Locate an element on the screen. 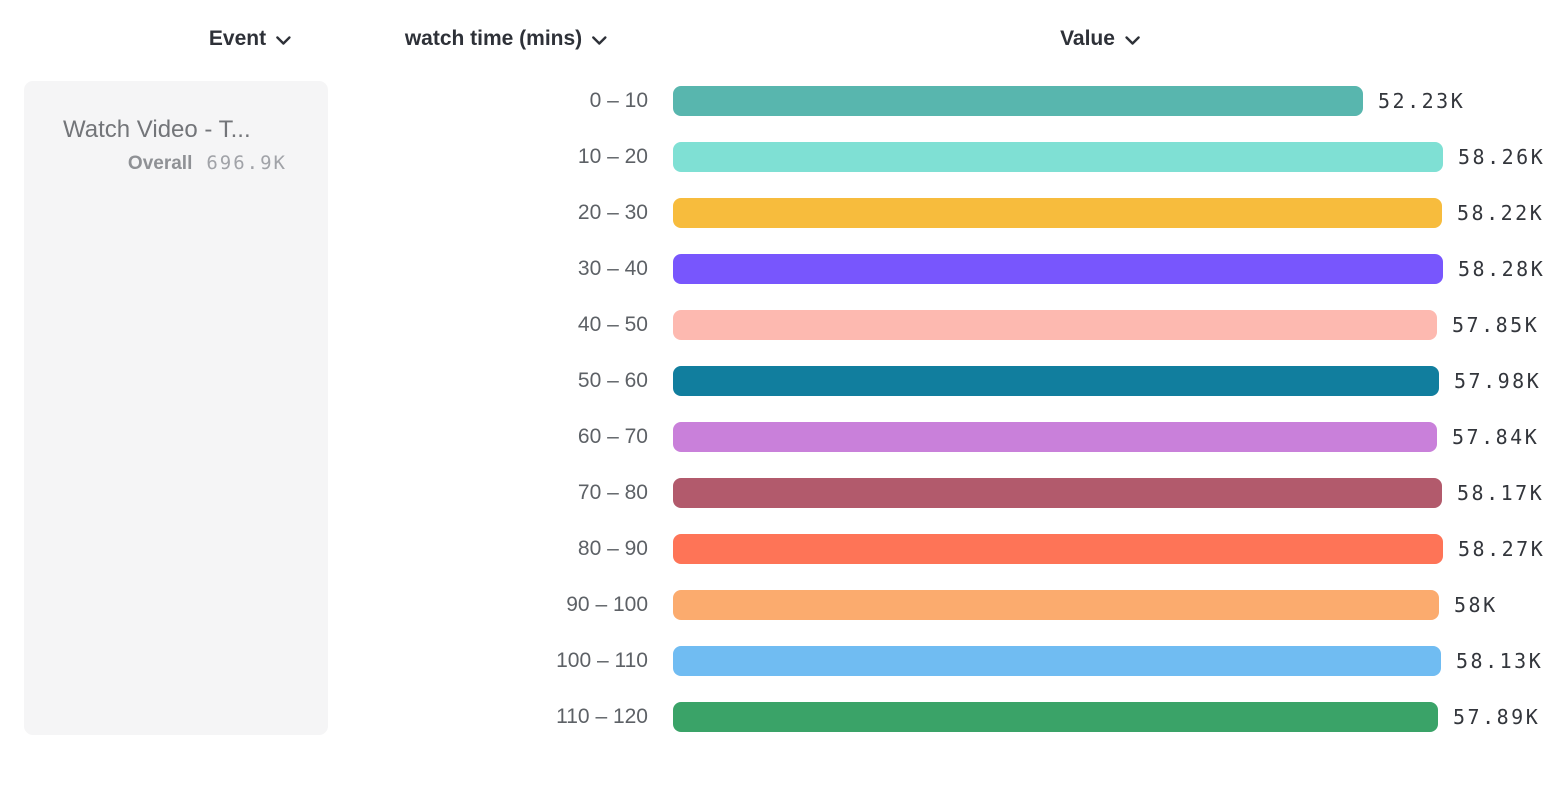 Image resolution: width=1568 pixels, height=790 pixels. bar-row: 110 – 120 57.89K is located at coordinates (784, 717).